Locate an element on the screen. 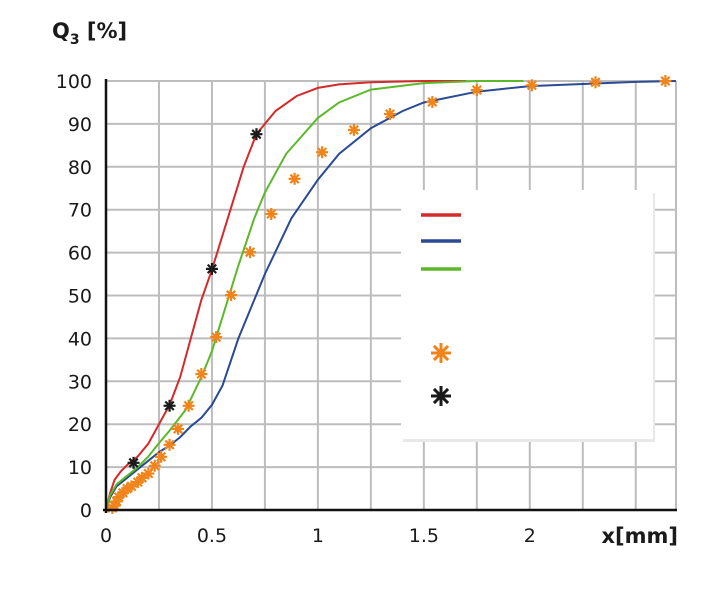 This screenshot has height=600, width=718. legend-marker-black is located at coordinates (441, 396).